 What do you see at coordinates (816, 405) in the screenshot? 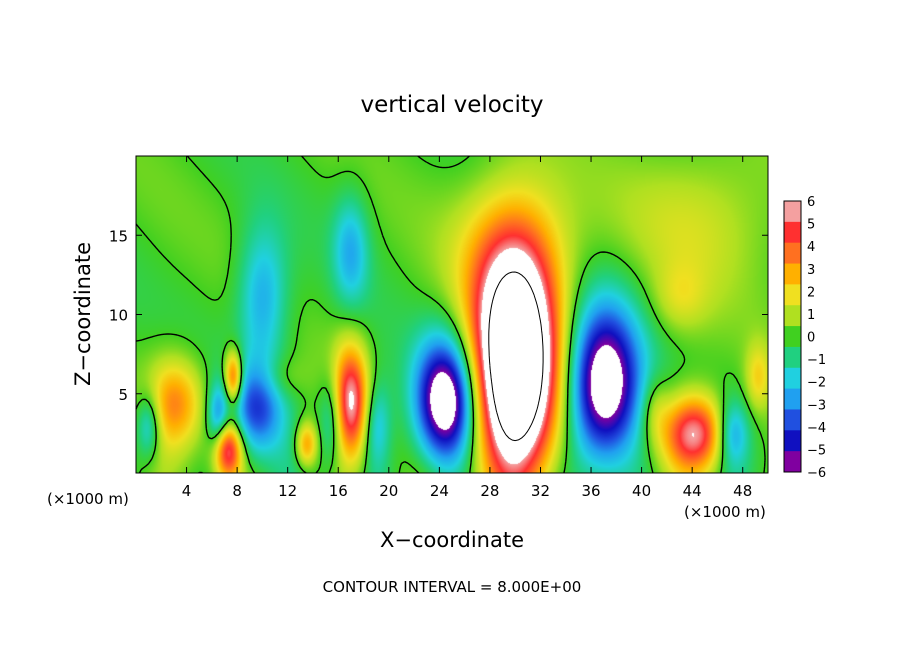
I see `colorbar-label: −3` at bounding box center [816, 405].